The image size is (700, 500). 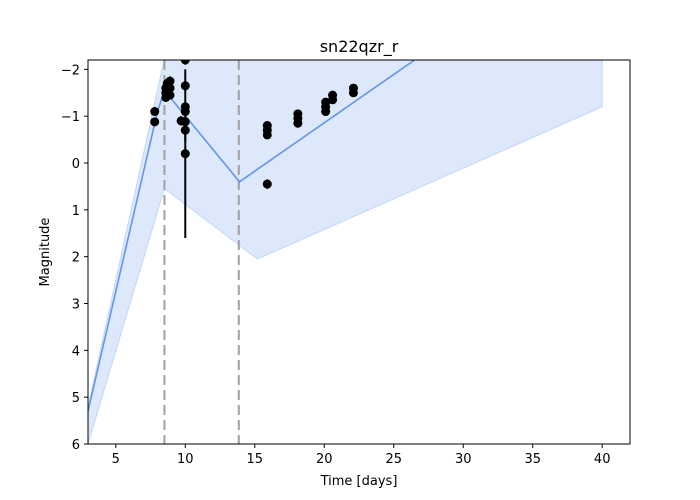 What do you see at coordinates (76, 305) in the screenshot?
I see `y-tick-label: 3` at bounding box center [76, 305].